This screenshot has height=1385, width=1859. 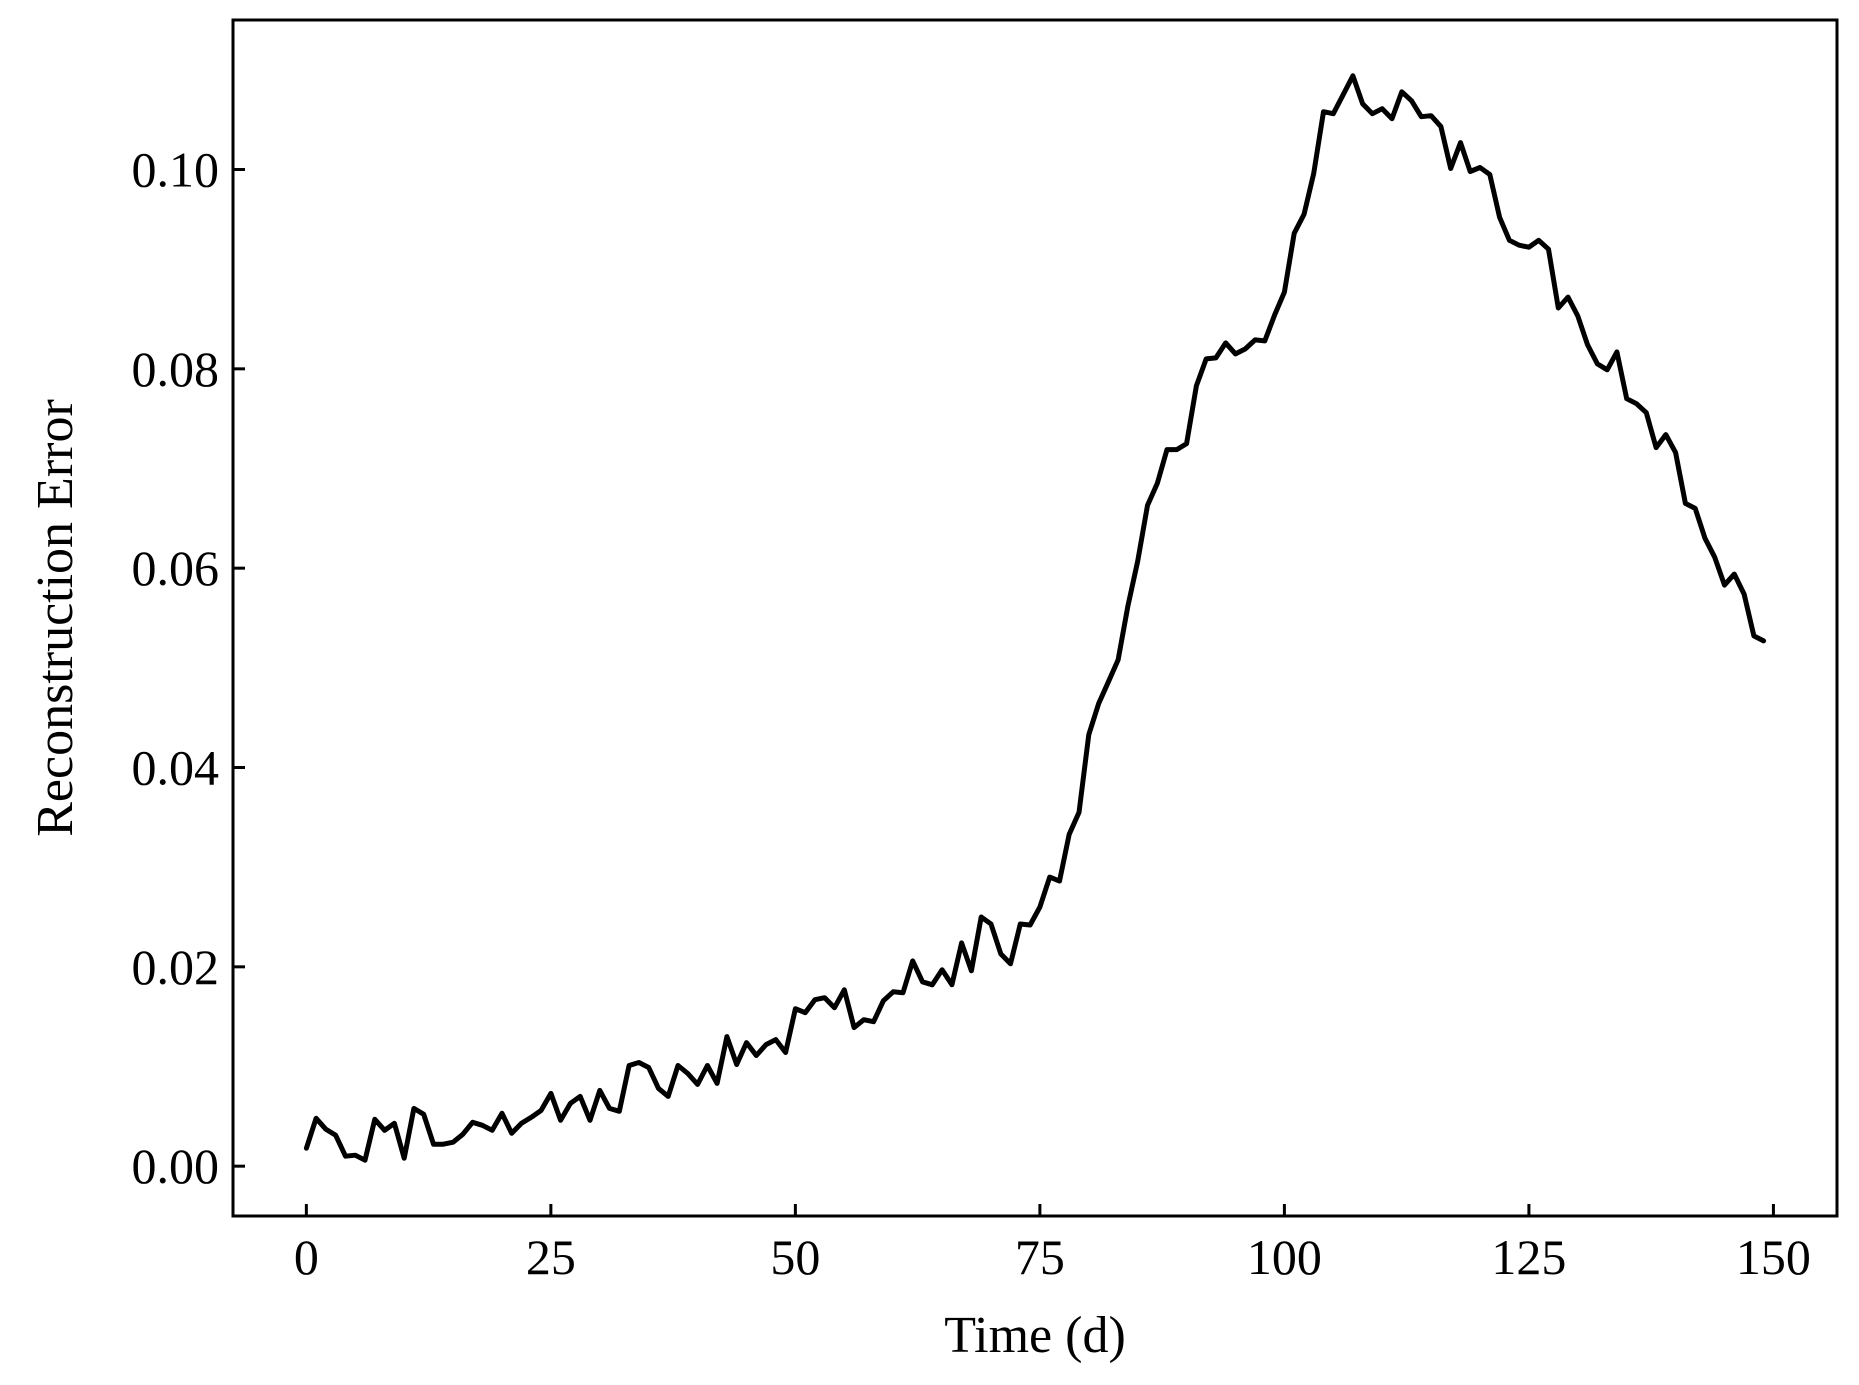 What do you see at coordinates (1528, 1257) in the screenshot?
I see `x-tick-label: 125` at bounding box center [1528, 1257].